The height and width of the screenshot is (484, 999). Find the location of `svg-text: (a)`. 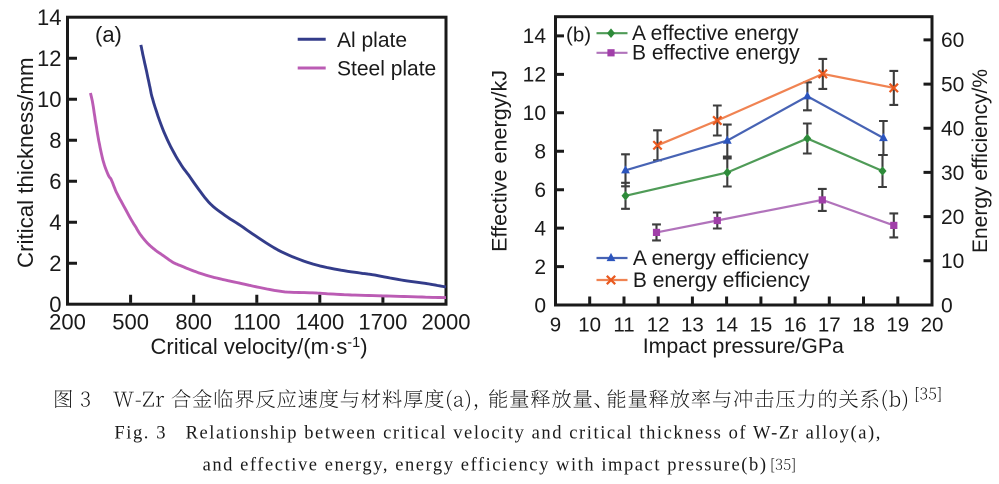

svg-text: (a) is located at coordinates (108, 34).